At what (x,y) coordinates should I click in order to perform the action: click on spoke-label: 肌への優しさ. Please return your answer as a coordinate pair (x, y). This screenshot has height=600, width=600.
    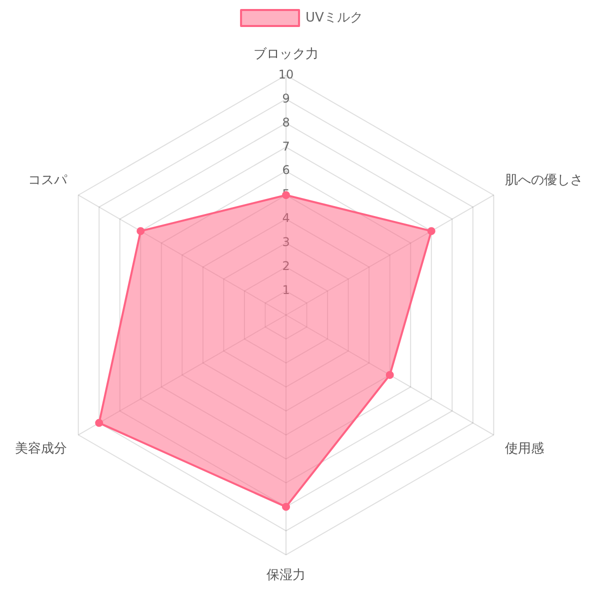
    Looking at the image, I should click on (543, 180).